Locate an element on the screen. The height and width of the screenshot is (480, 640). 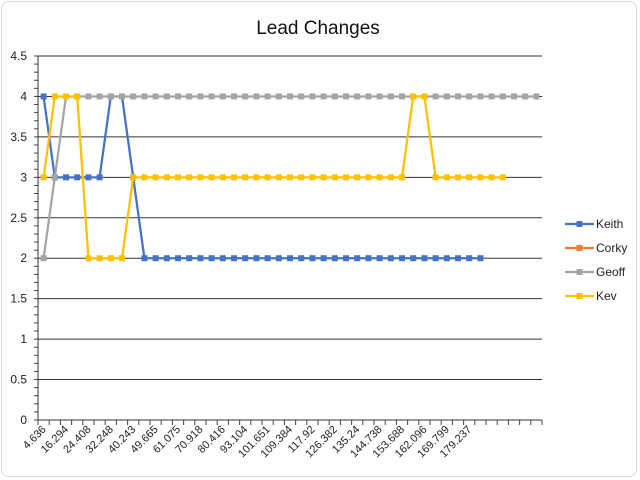
legend-item-kev: Kev is located at coordinates (591, 296).